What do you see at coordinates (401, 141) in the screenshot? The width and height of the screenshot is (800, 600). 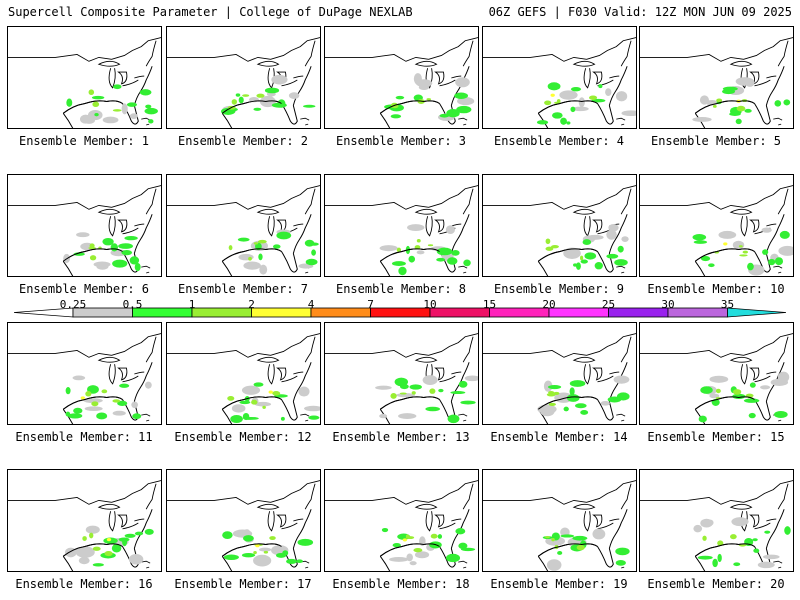 I see `ensemble-member-label: Ensemble Member: 3` at bounding box center [401, 141].